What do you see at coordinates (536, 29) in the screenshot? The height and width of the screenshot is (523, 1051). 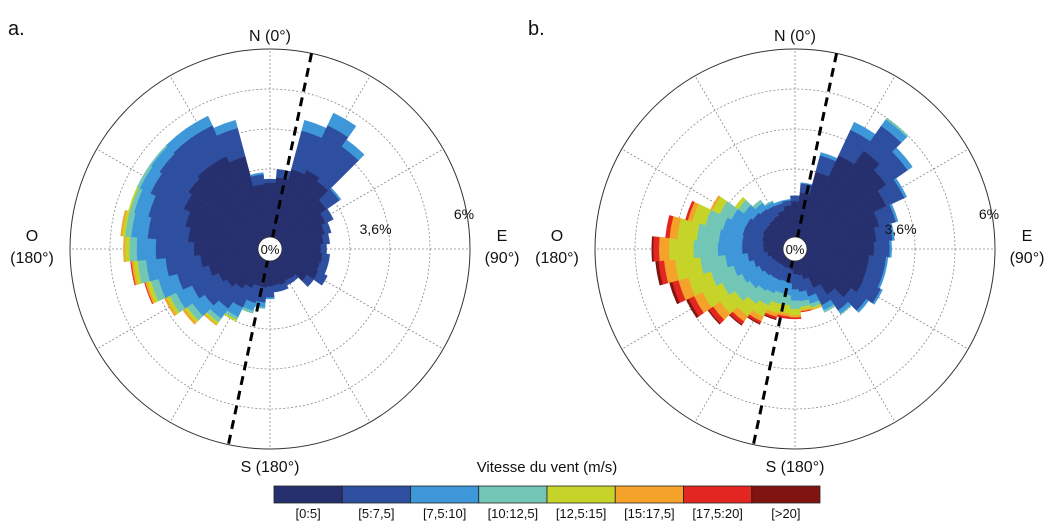 I see `panel-letter: b.` at bounding box center [536, 29].